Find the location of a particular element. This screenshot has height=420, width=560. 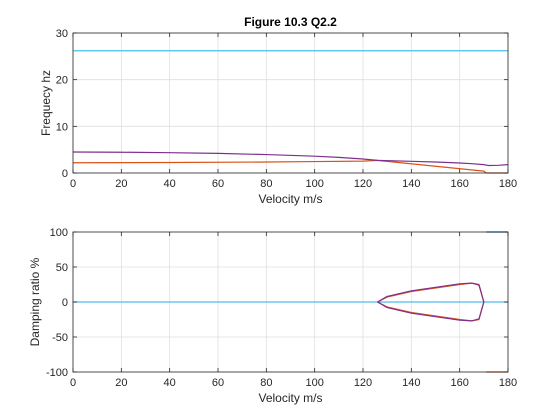

y-tick-label: 20 is located at coordinates (62, 81).